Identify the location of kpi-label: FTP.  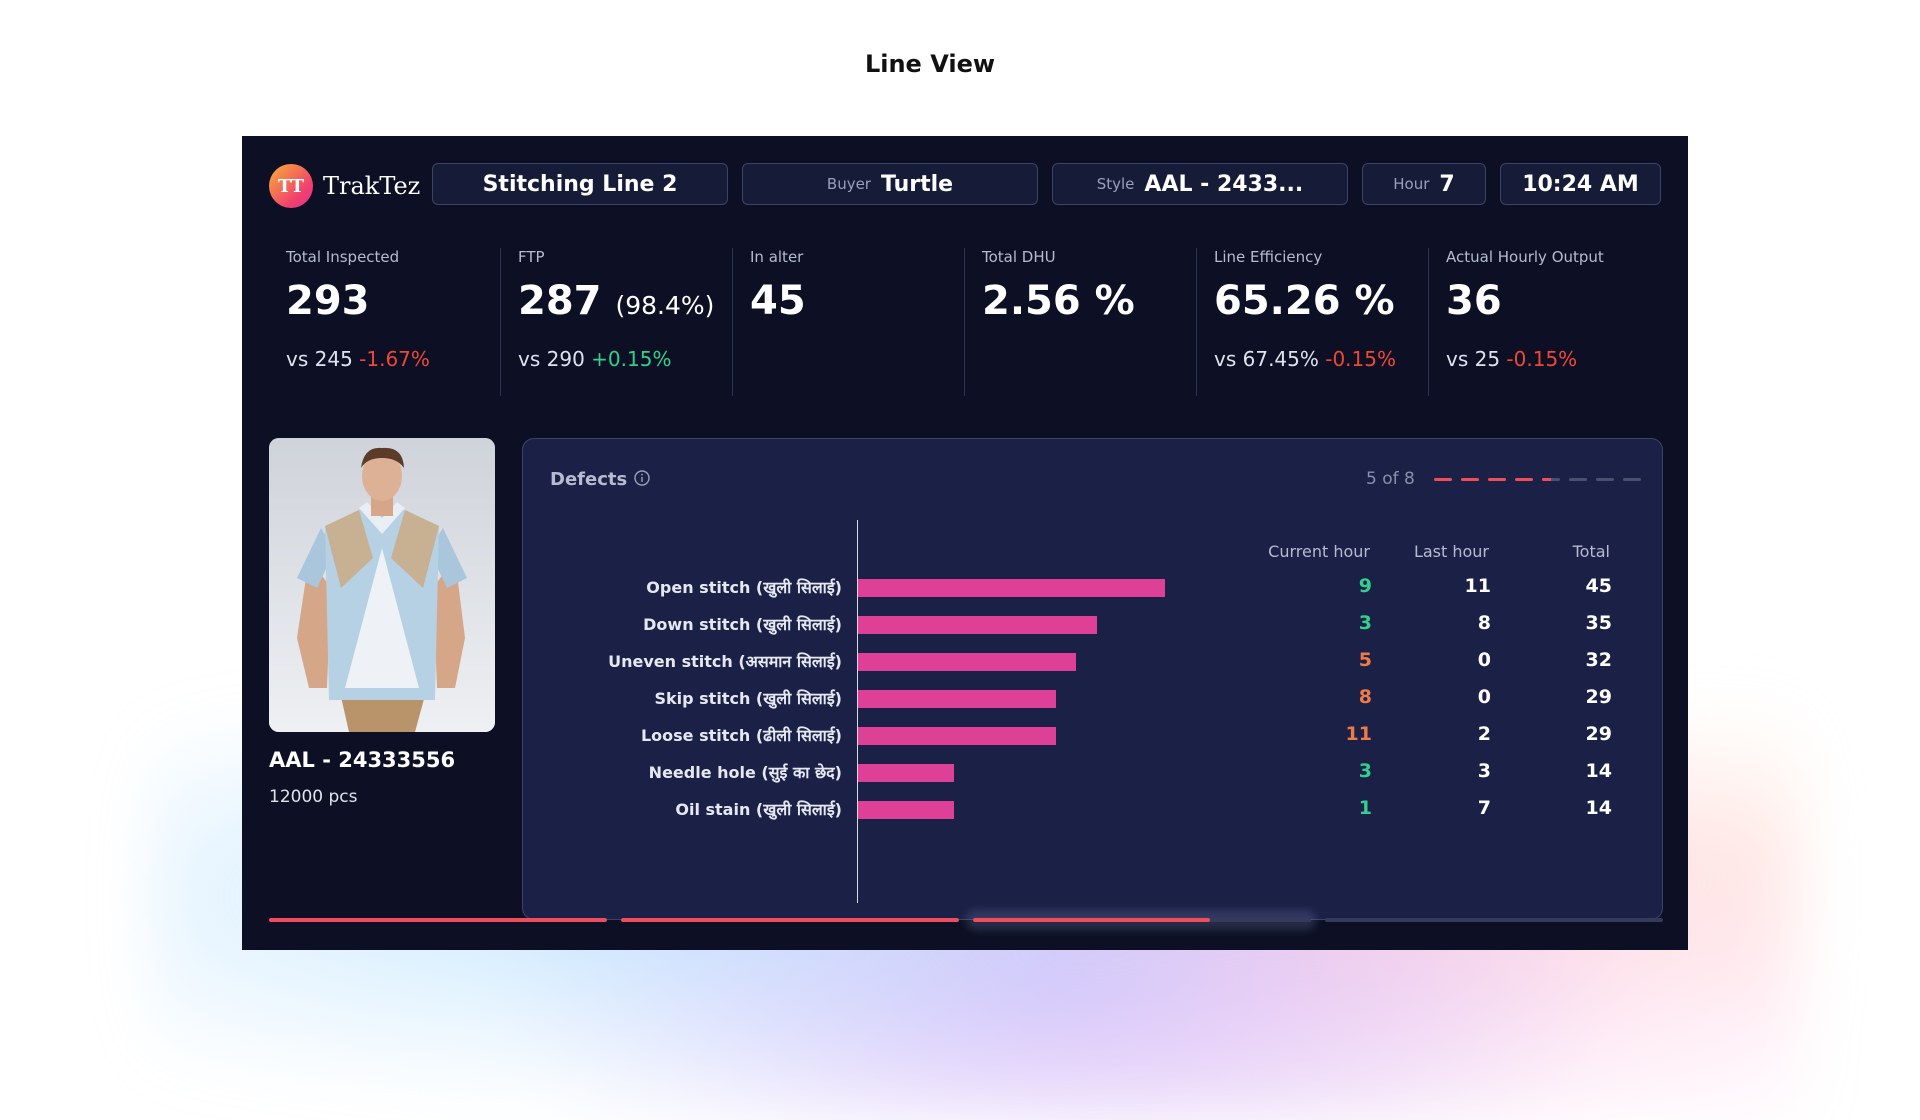
(531, 257).